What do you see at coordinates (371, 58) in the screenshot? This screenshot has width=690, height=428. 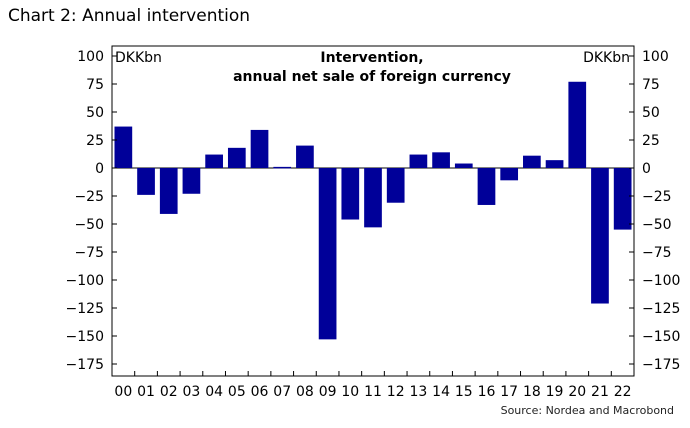 I see `chart-title-line1: Intervention,` at bounding box center [371, 58].